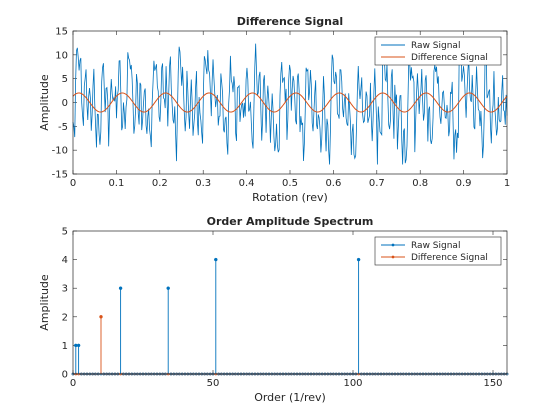 This screenshot has width=560, height=420. I want to click on y-tick-label: 15, so click(61, 32).